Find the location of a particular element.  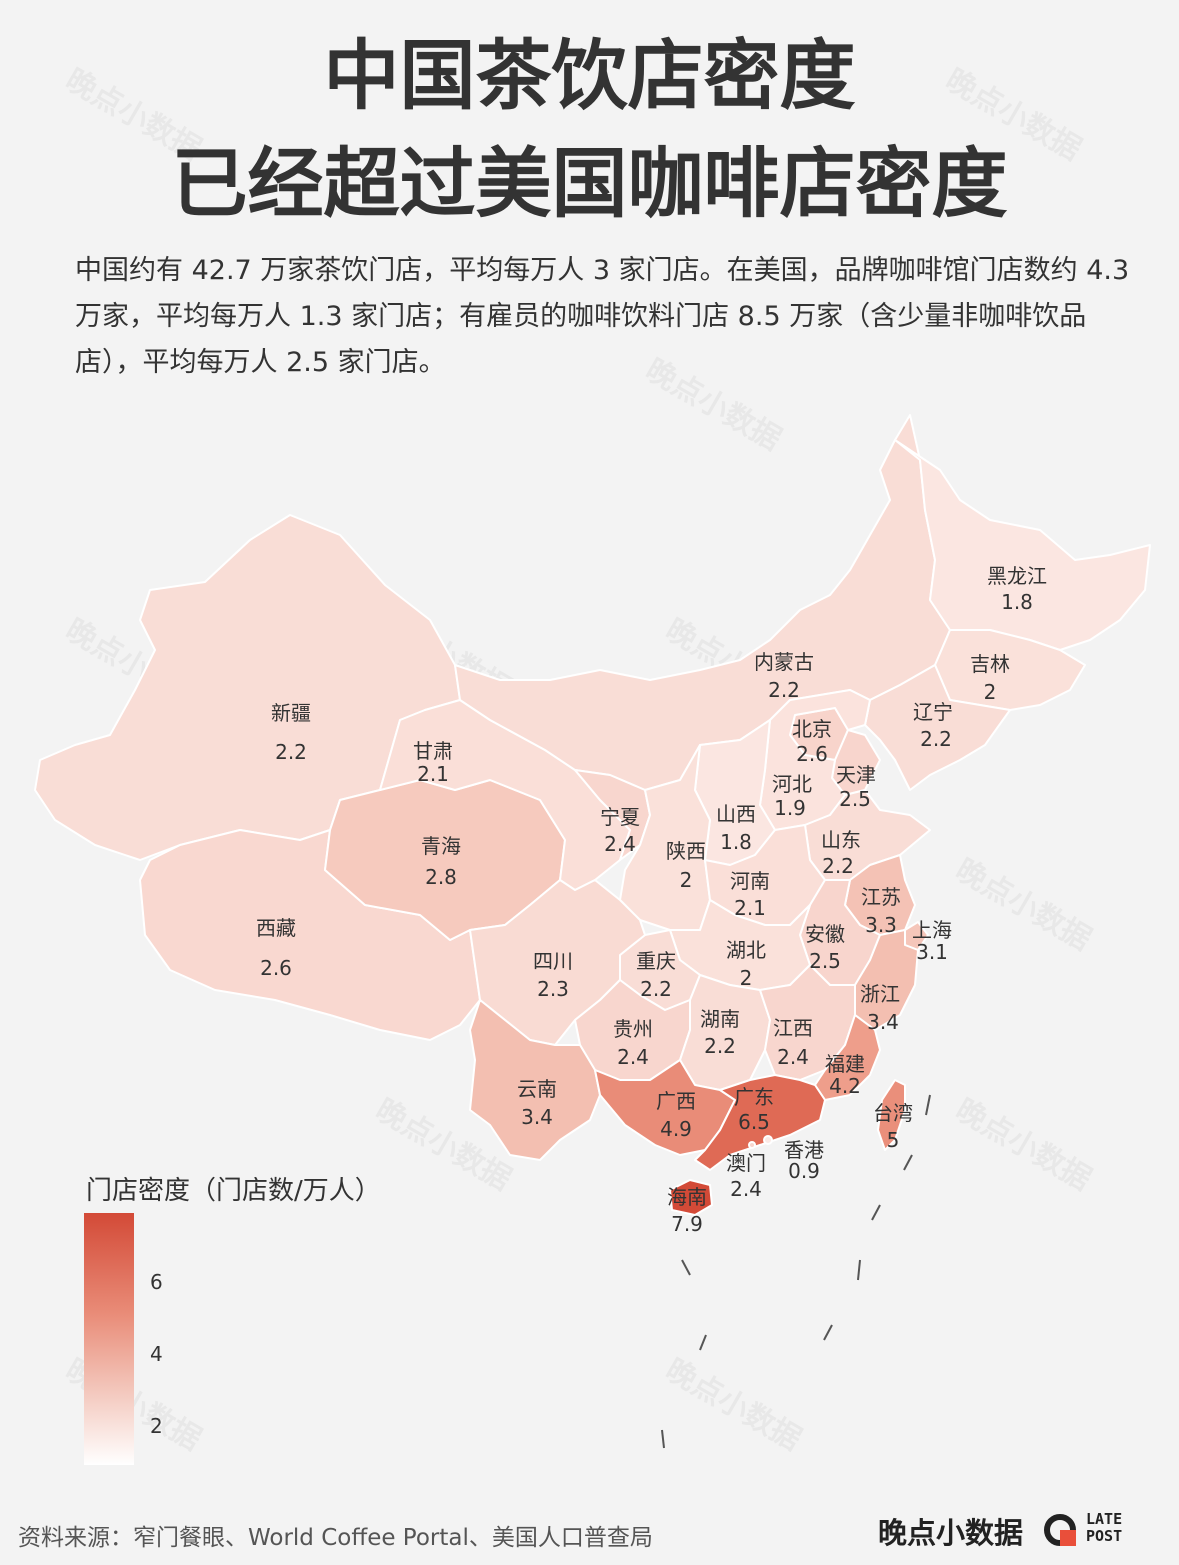

province-hongkong is located at coordinates (768, 1140).